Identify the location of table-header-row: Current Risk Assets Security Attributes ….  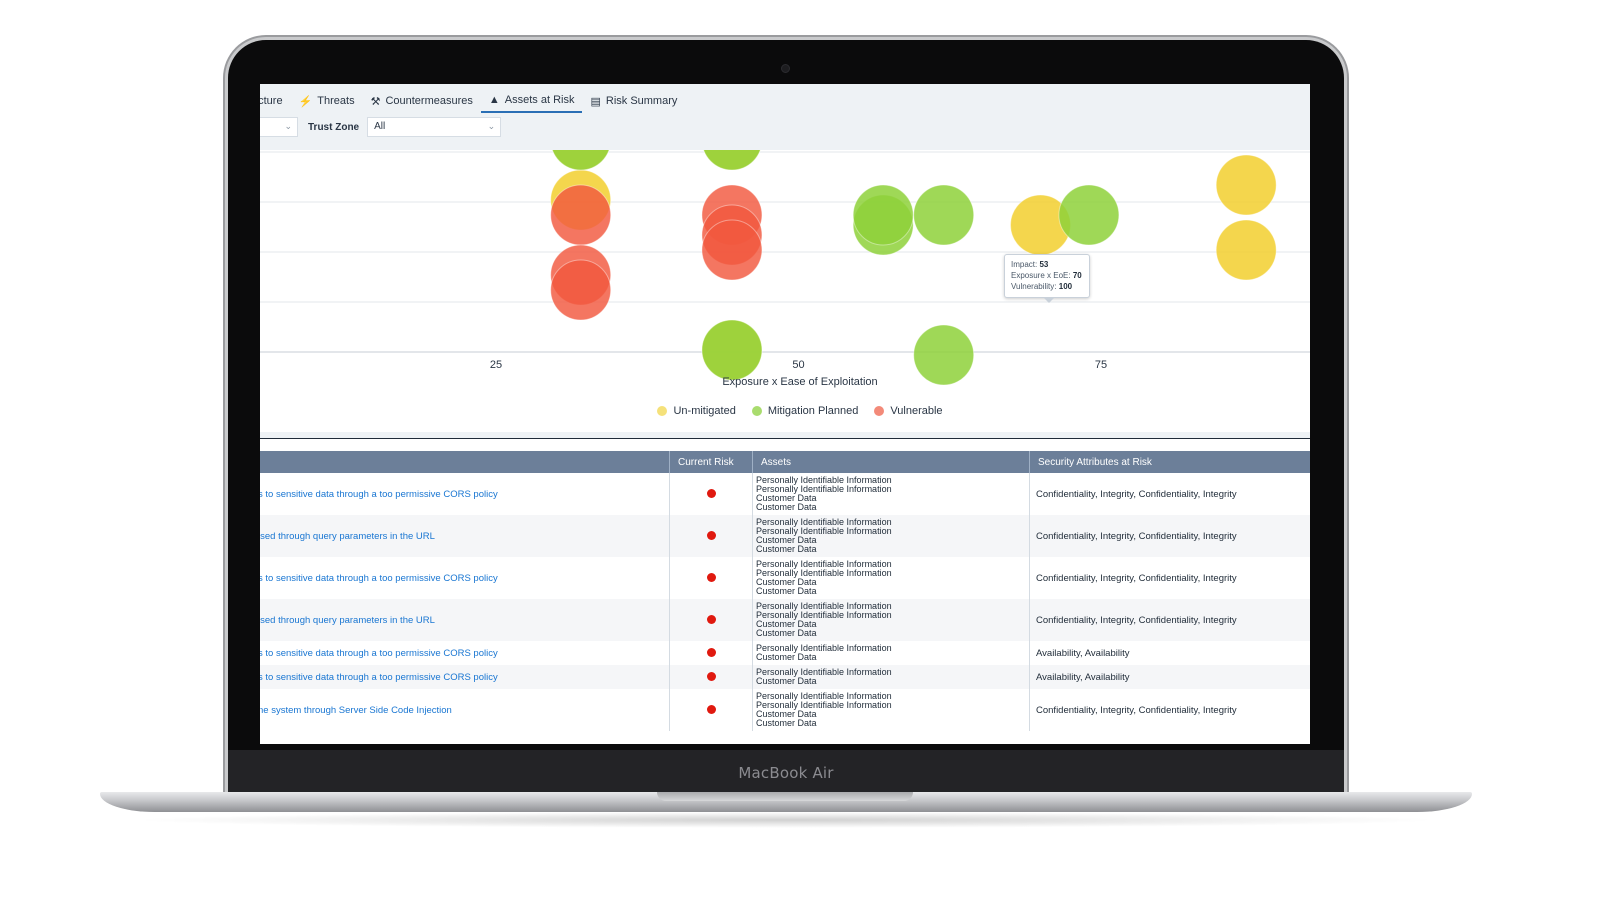
(785, 462).